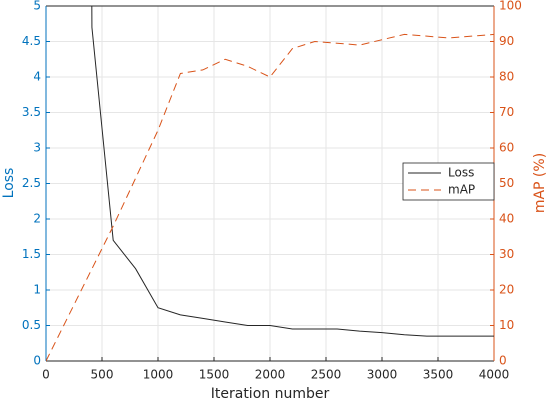 This screenshot has height=408, width=550. I want to click on x-tick-label: 3000, so click(382, 375).